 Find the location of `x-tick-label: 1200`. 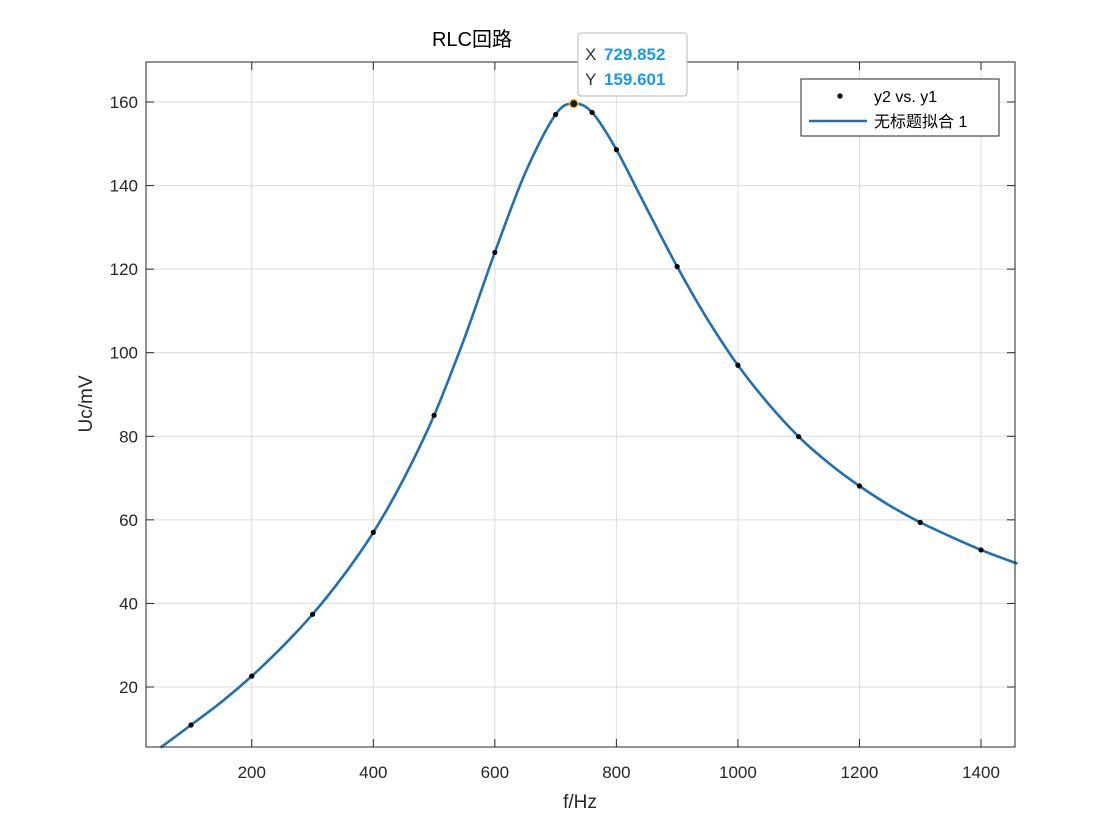

x-tick-label: 1200 is located at coordinates (860, 772).